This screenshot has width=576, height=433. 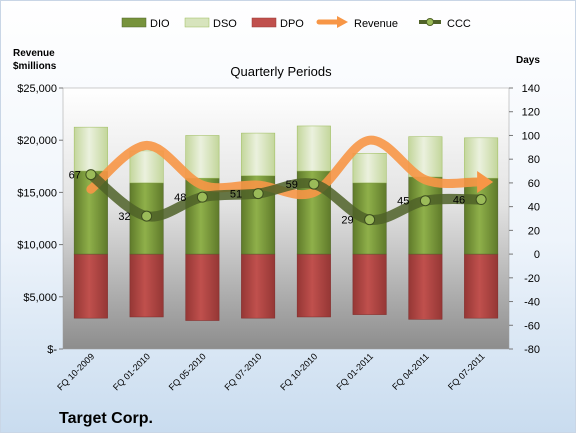 What do you see at coordinates (278, 198) in the screenshot?
I see `ccc-series: 67 32 48 51 59 29 45 46` at bounding box center [278, 198].